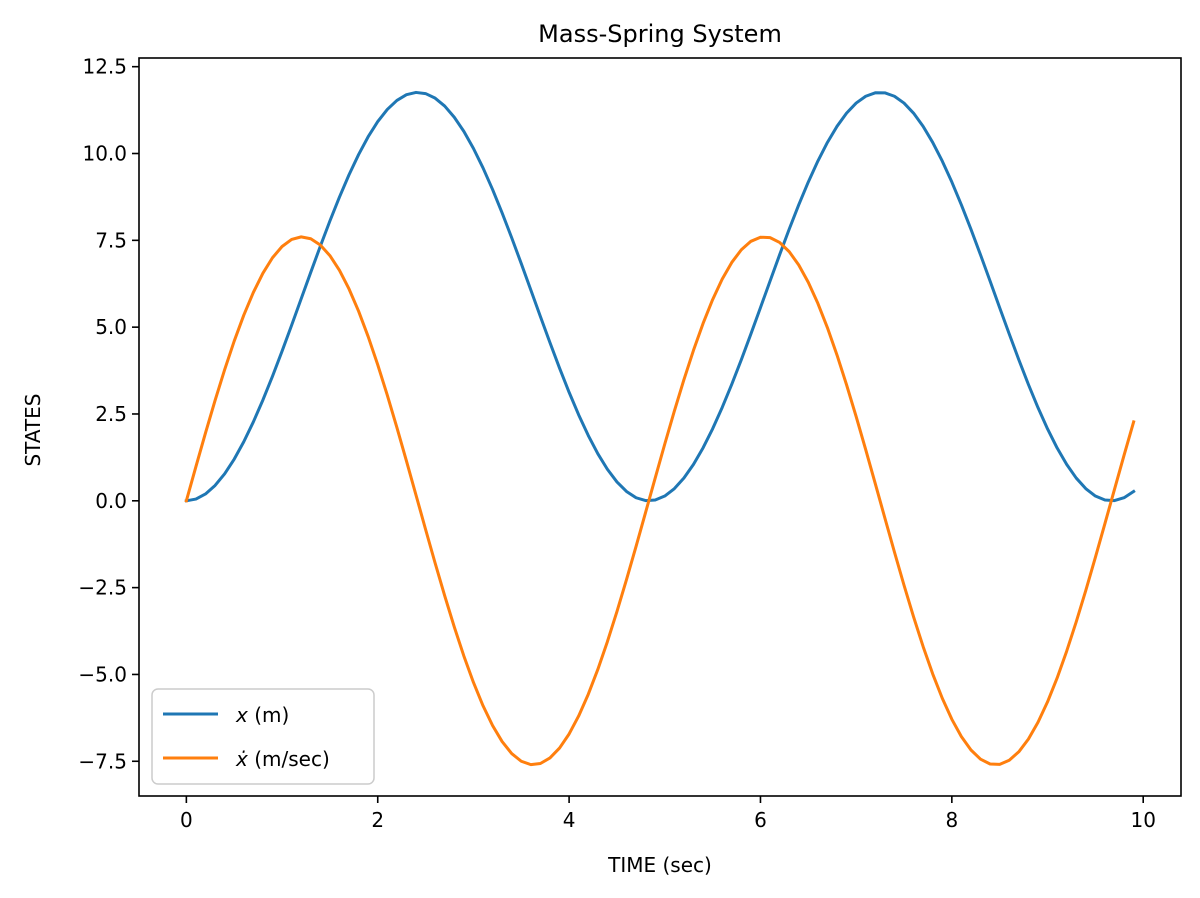 Image resolution: width=1200 pixels, height=898 pixels. Describe the element at coordinates (659, 865) in the screenshot. I see `x-axis-label: TIME (sec)` at that location.